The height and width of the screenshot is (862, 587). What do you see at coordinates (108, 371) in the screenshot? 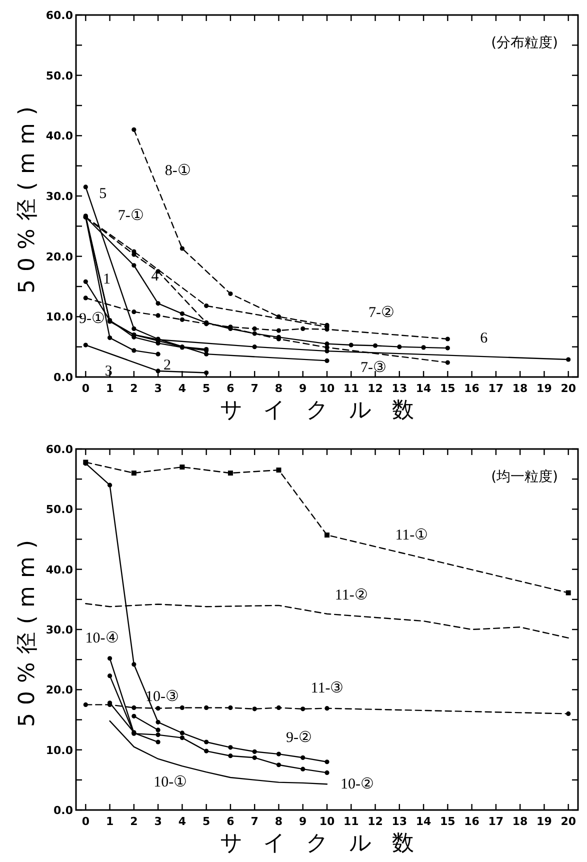
I see `series-label: 3` at bounding box center [108, 371].